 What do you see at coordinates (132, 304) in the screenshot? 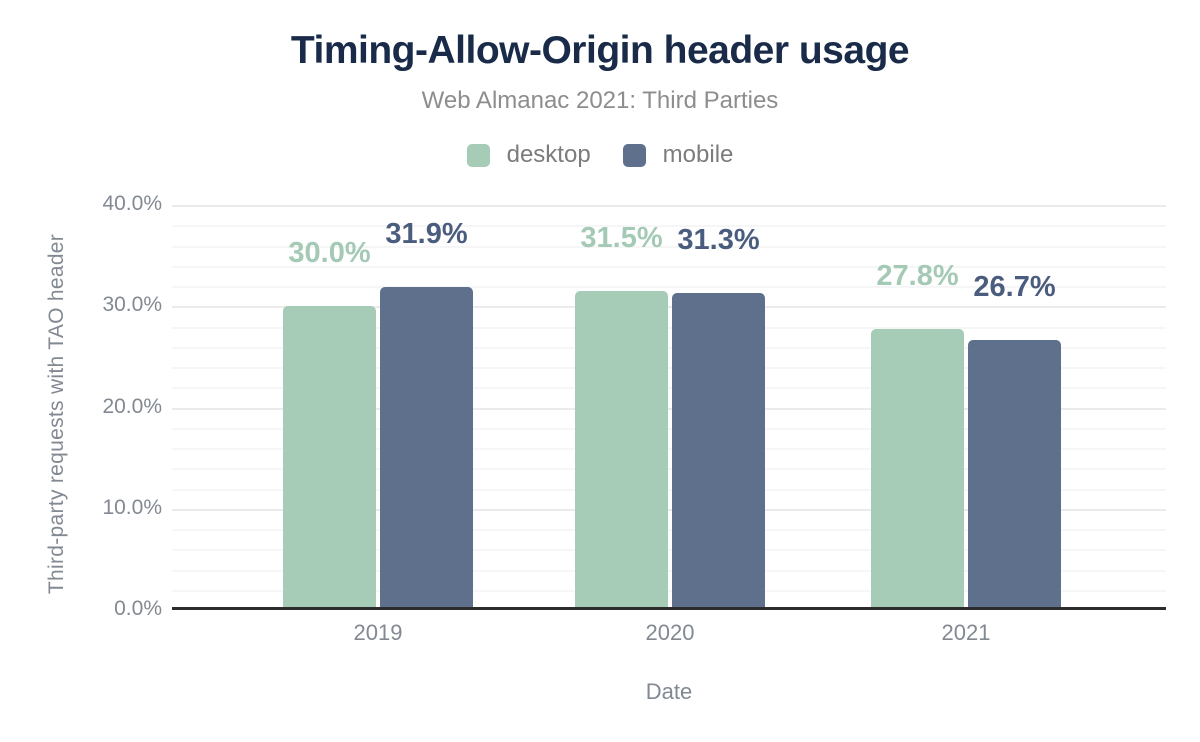
I see `y-tick-label: 30.0%` at bounding box center [132, 304].